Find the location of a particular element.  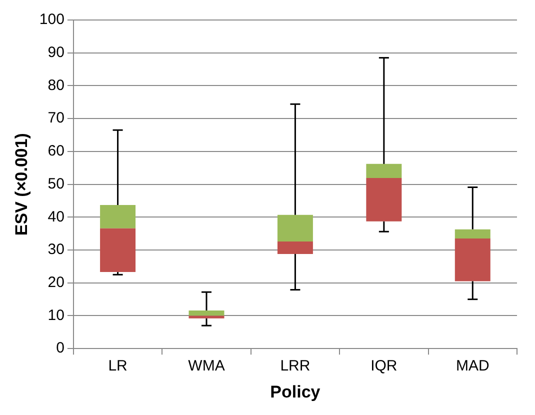

y-tick-label: 80 is located at coordinates (56, 85).